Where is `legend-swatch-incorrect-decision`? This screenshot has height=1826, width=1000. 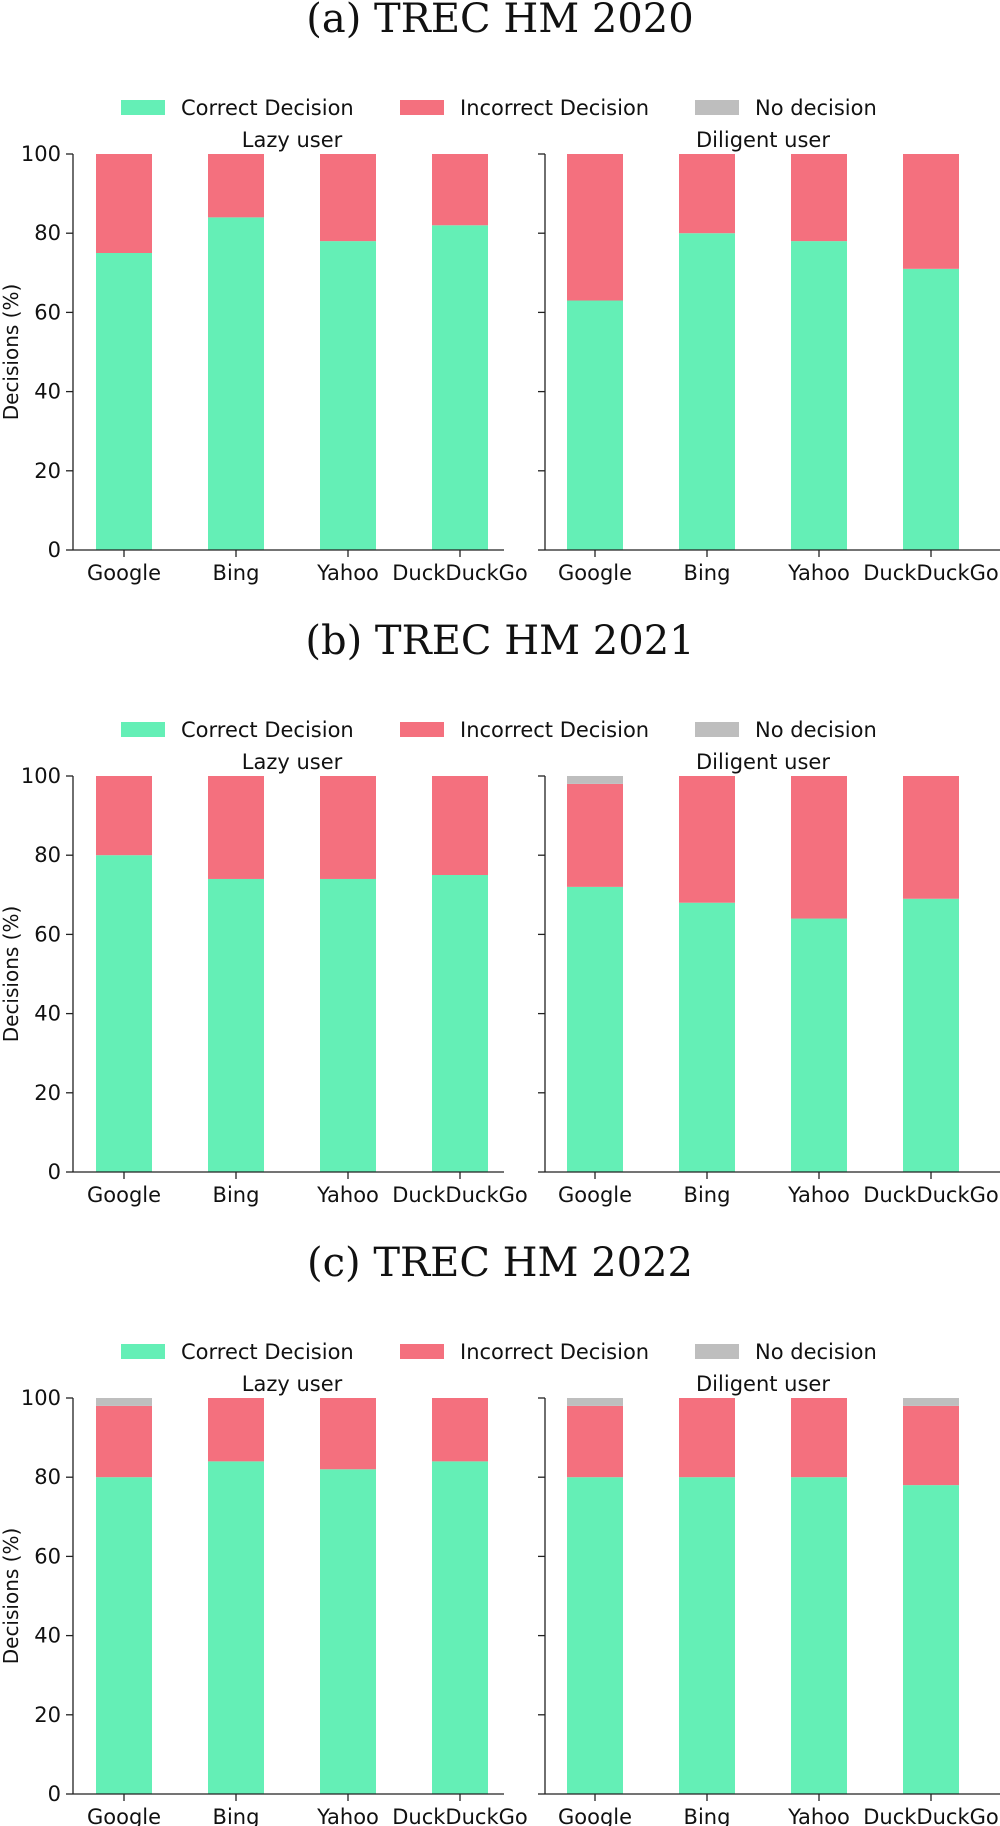
legend-swatch-incorrect-decision is located at coordinates (422, 729).